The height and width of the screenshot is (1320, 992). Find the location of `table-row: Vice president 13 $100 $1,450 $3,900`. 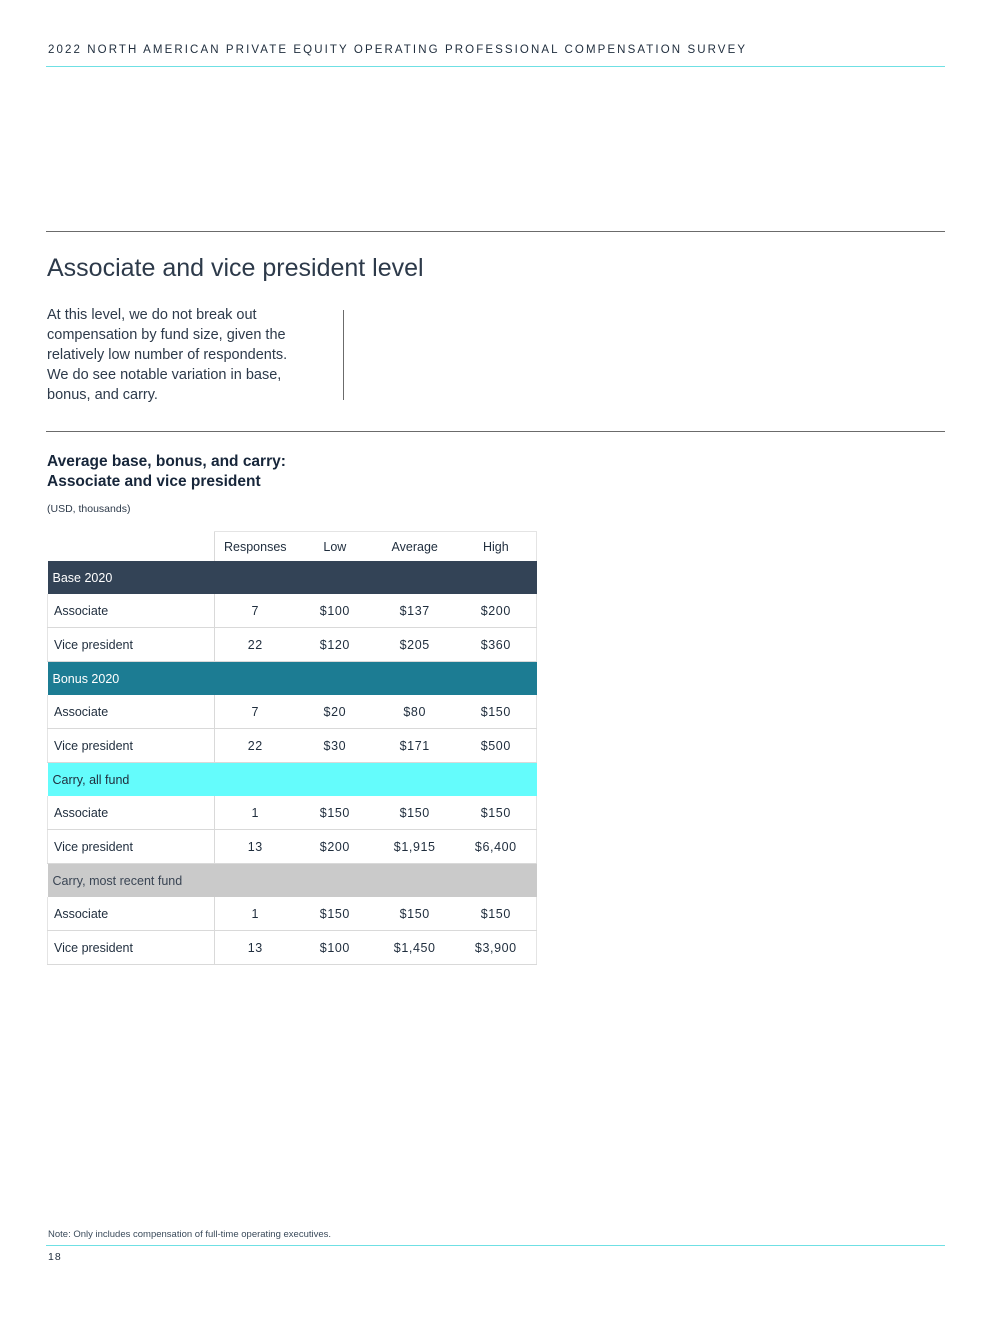

table-row: Vice president 13 $100 $1,450 $3,900 is located at coordinates (292, 947).